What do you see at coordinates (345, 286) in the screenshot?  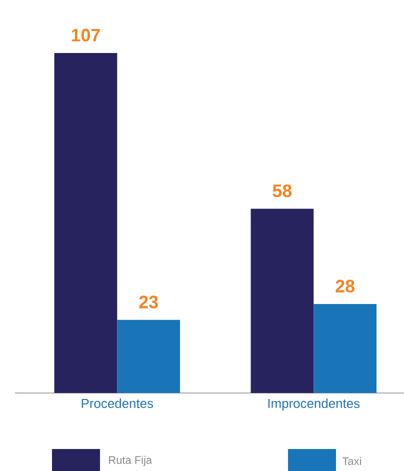 I see `data-label: 28` at bounding box center [345, 286].